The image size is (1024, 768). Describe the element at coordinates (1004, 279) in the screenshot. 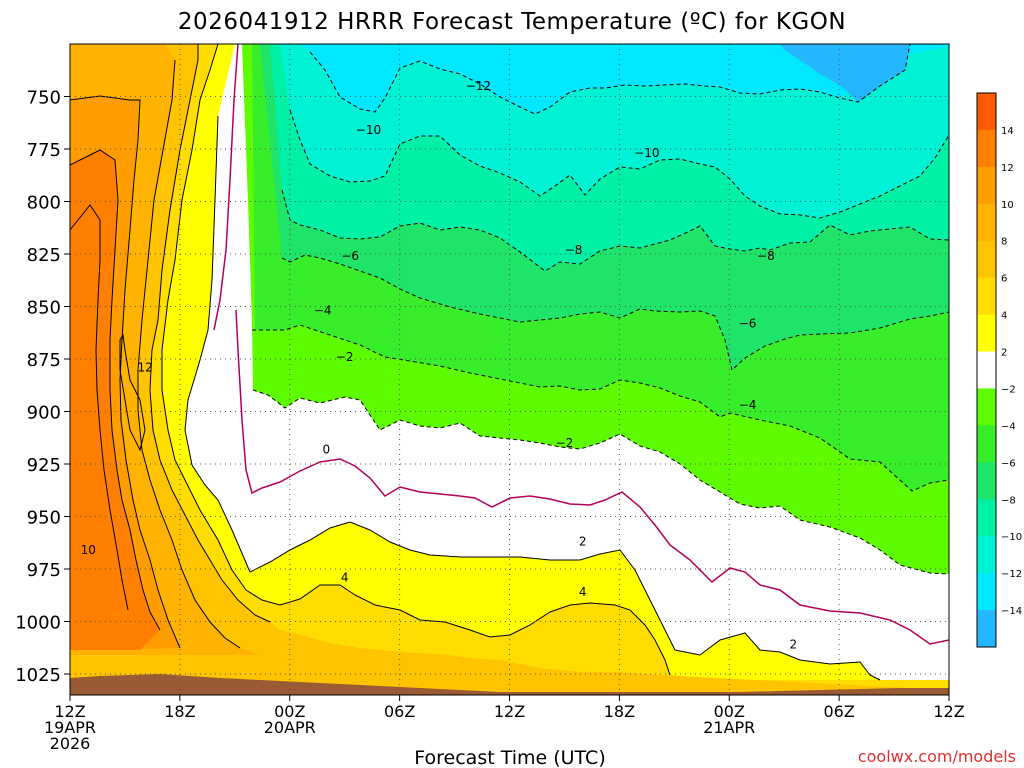

I see `colorbar-label: 6` at that location.